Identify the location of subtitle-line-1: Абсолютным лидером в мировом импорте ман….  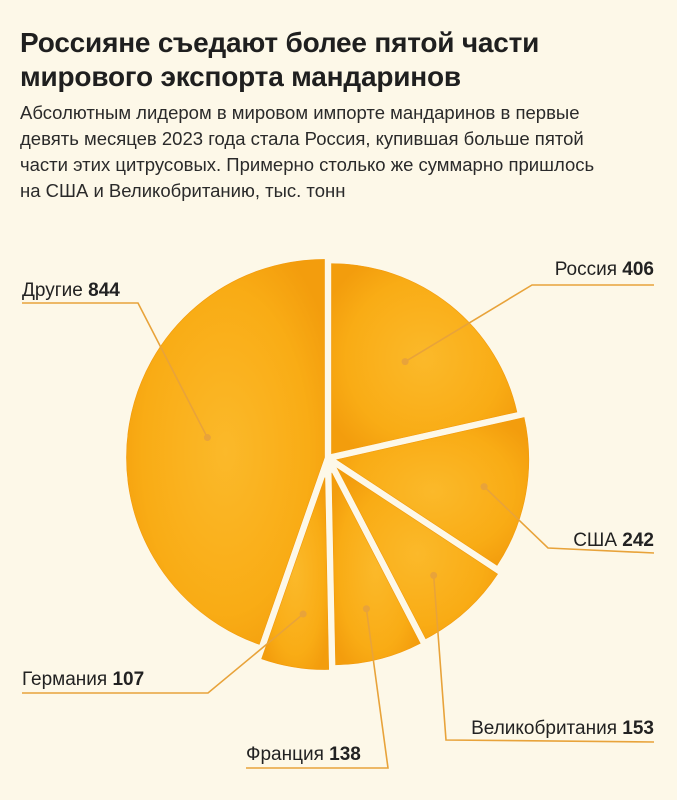
(300, 112).